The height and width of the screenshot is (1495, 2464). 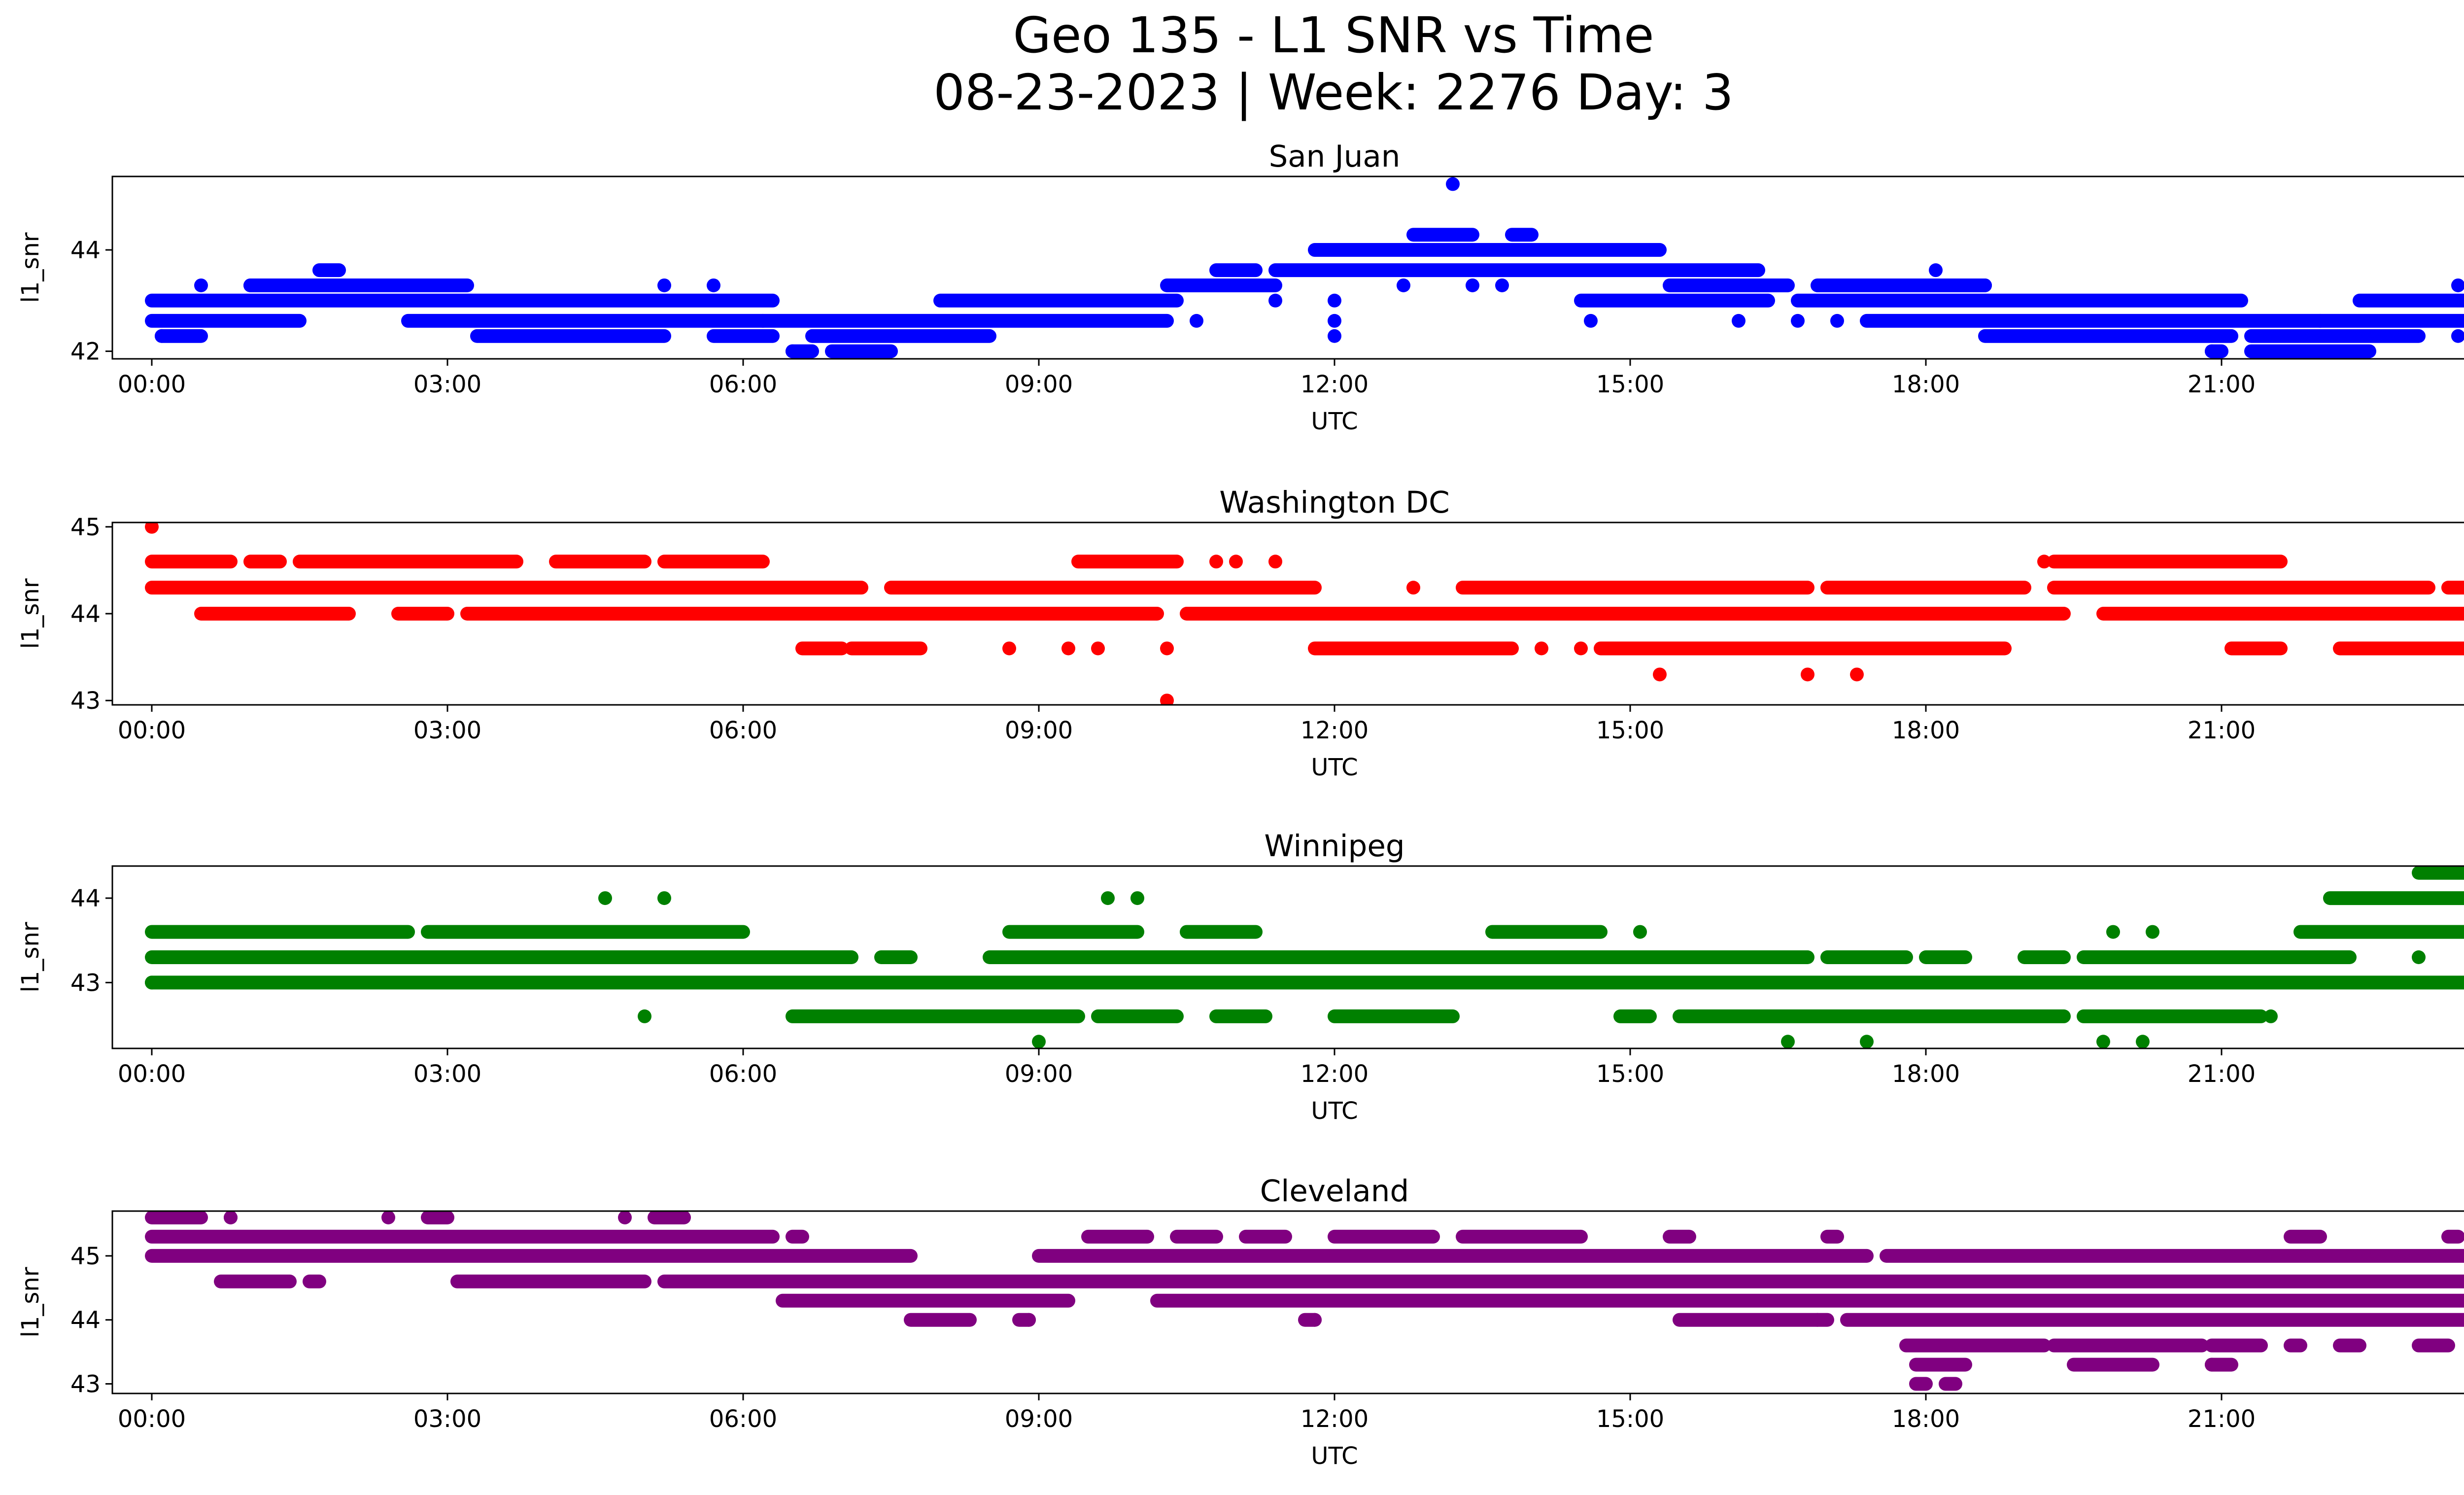 I want to click on panel-title: San Juan, so click(x=1335, y=156).